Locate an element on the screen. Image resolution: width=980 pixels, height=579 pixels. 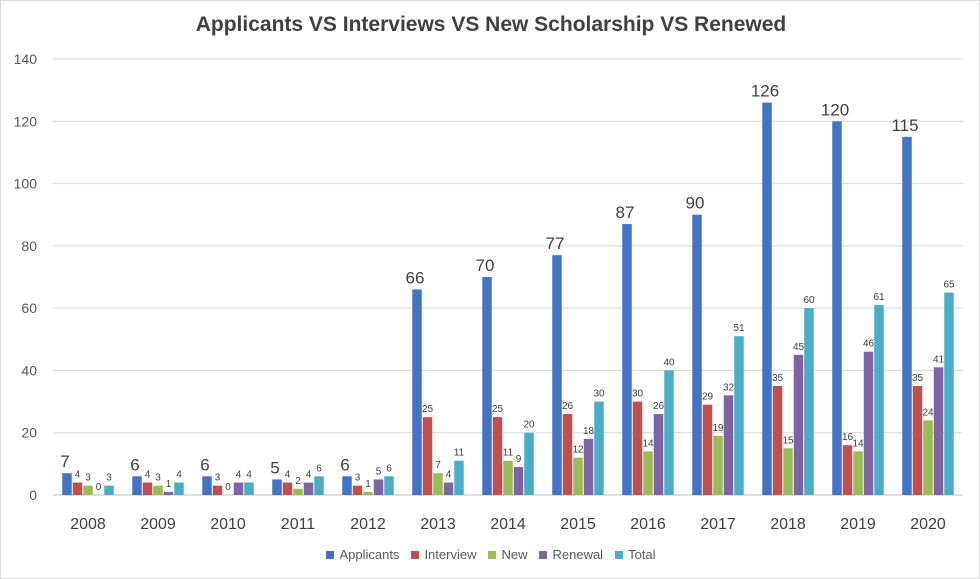
bar-applicants-2018 is located at coordinates (767, 298).